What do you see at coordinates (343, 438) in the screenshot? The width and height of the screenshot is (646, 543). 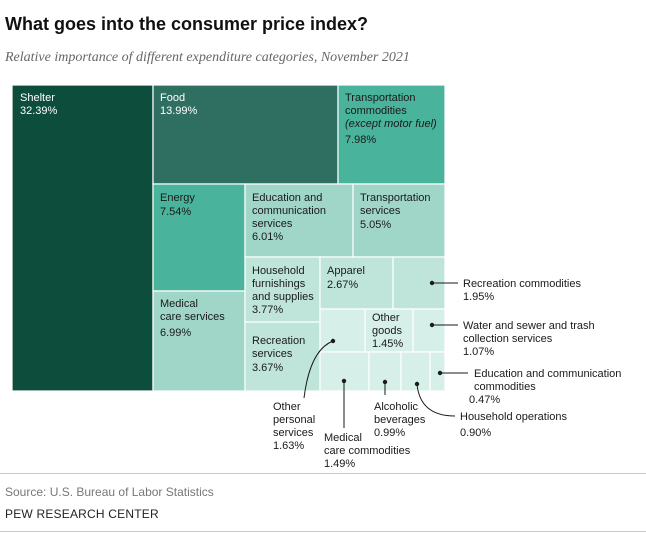 I see `label-medical-care-commodities: Medical` at bounding box center [343, 438].